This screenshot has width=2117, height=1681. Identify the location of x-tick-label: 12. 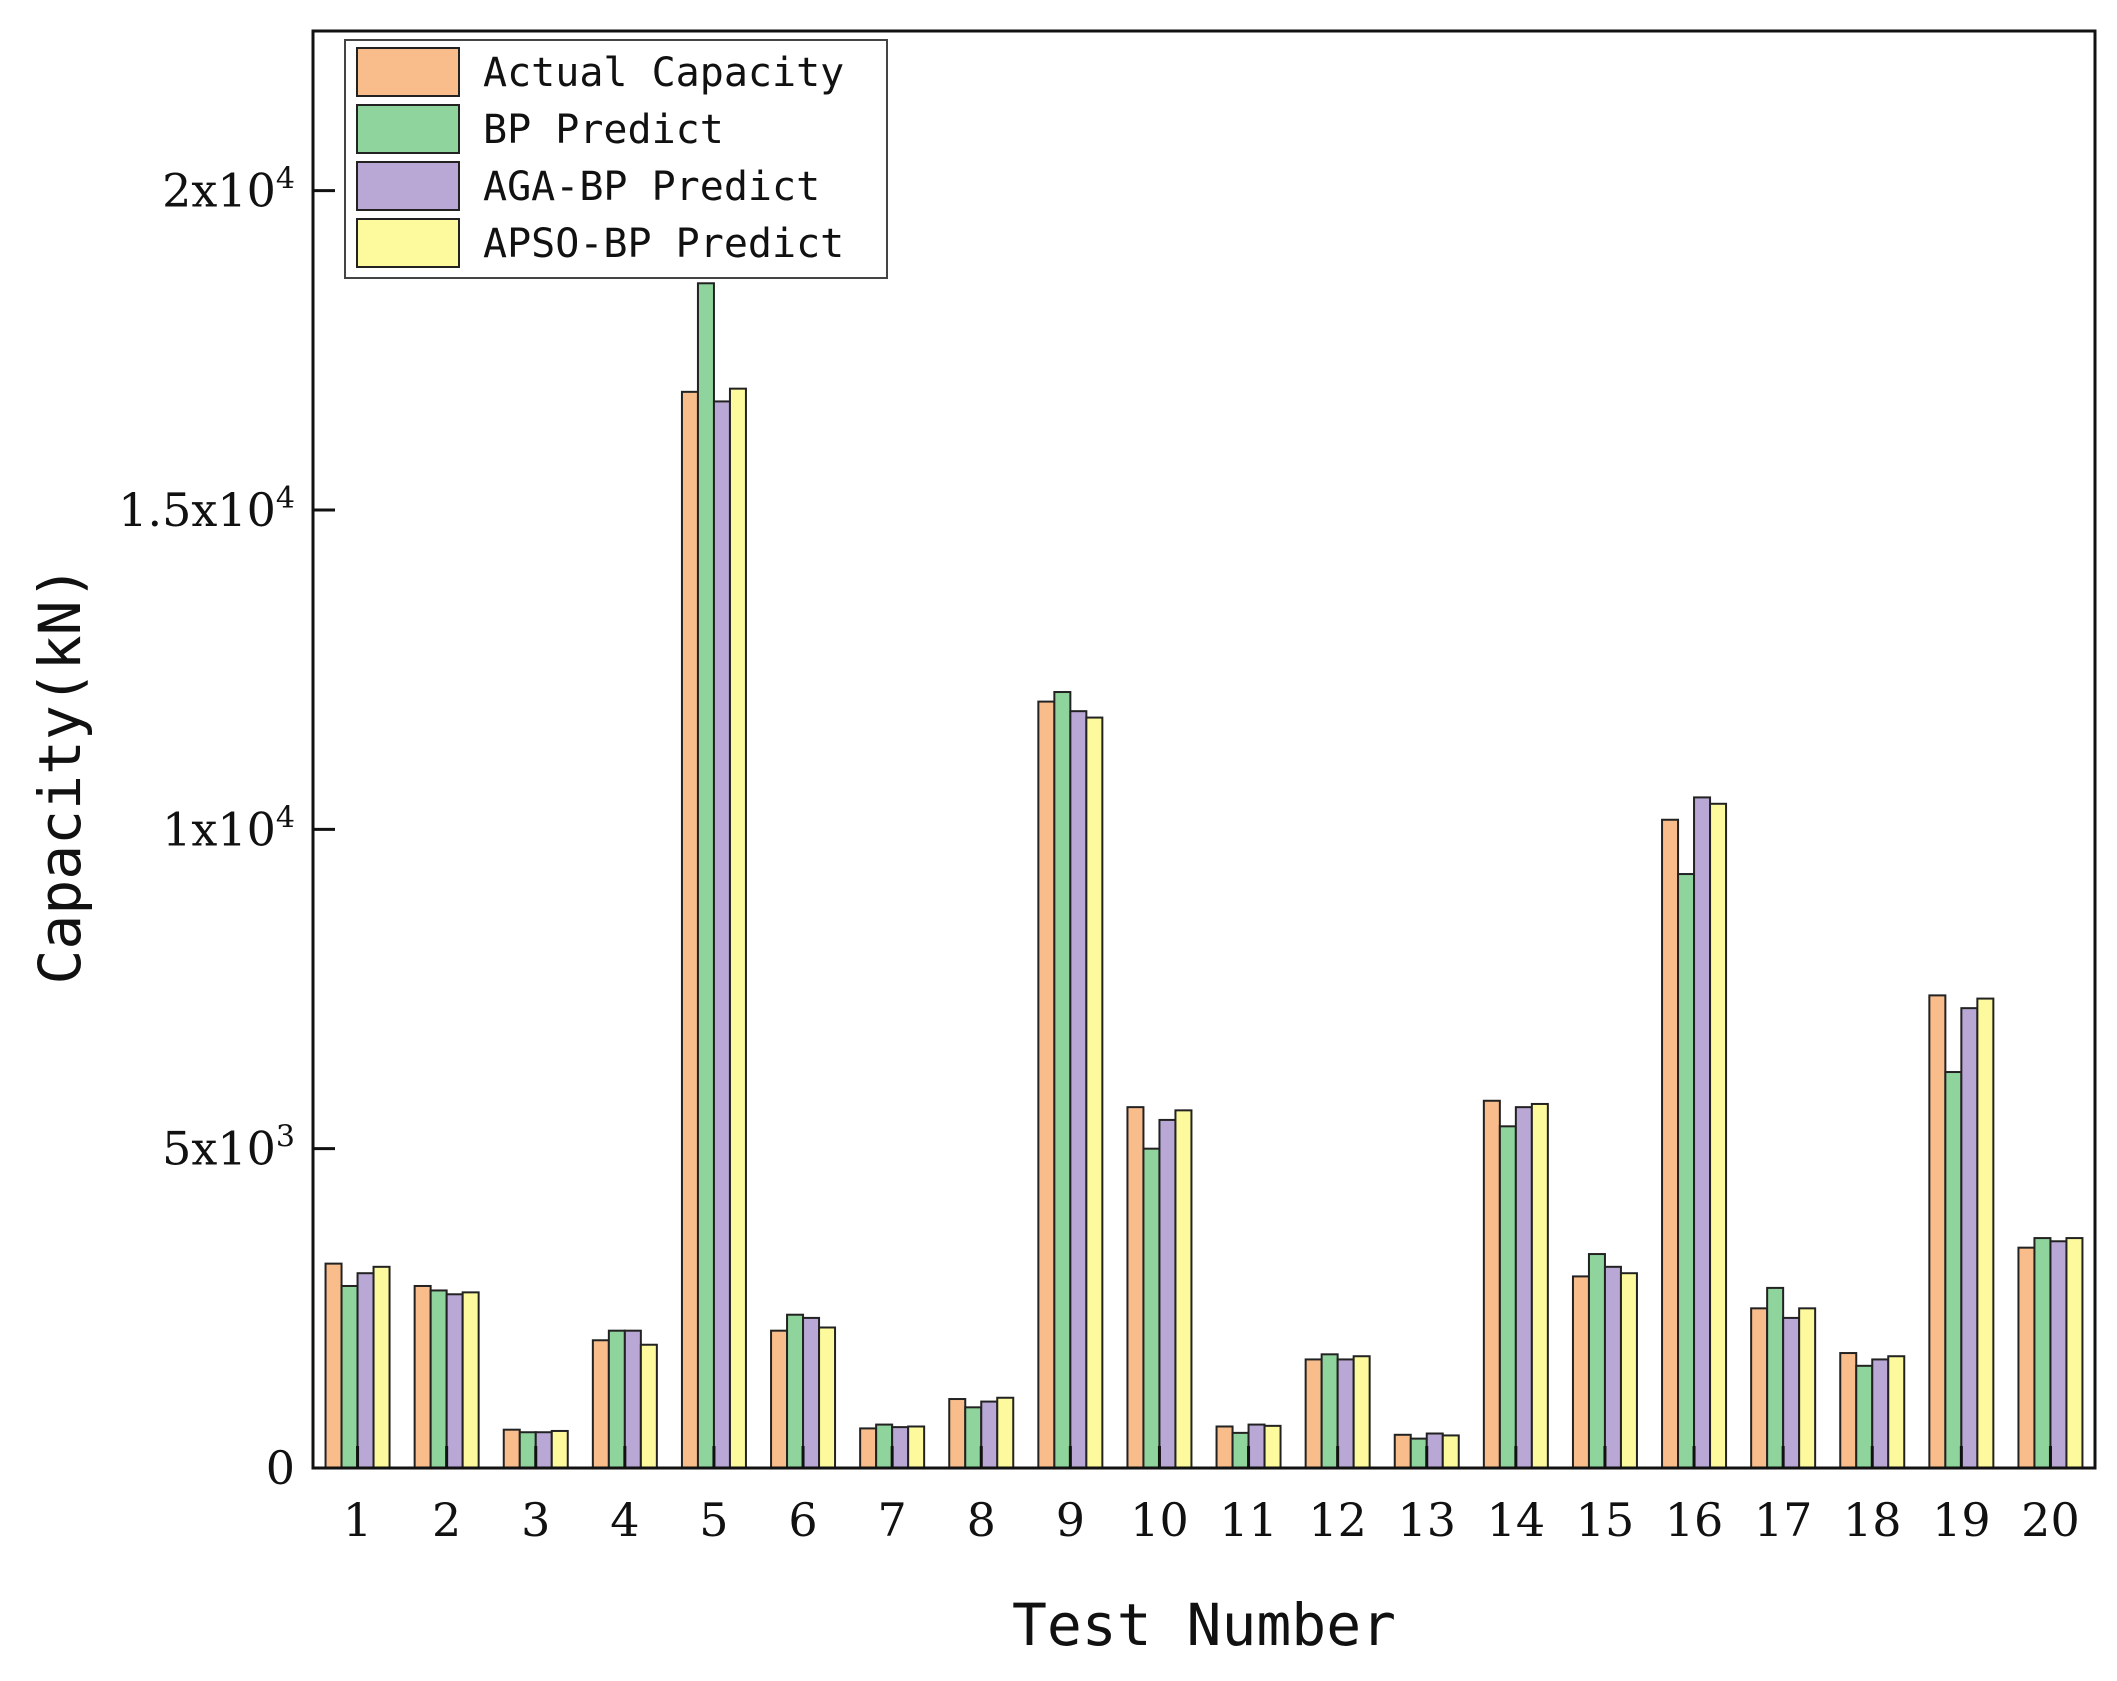
(1337, 1520).